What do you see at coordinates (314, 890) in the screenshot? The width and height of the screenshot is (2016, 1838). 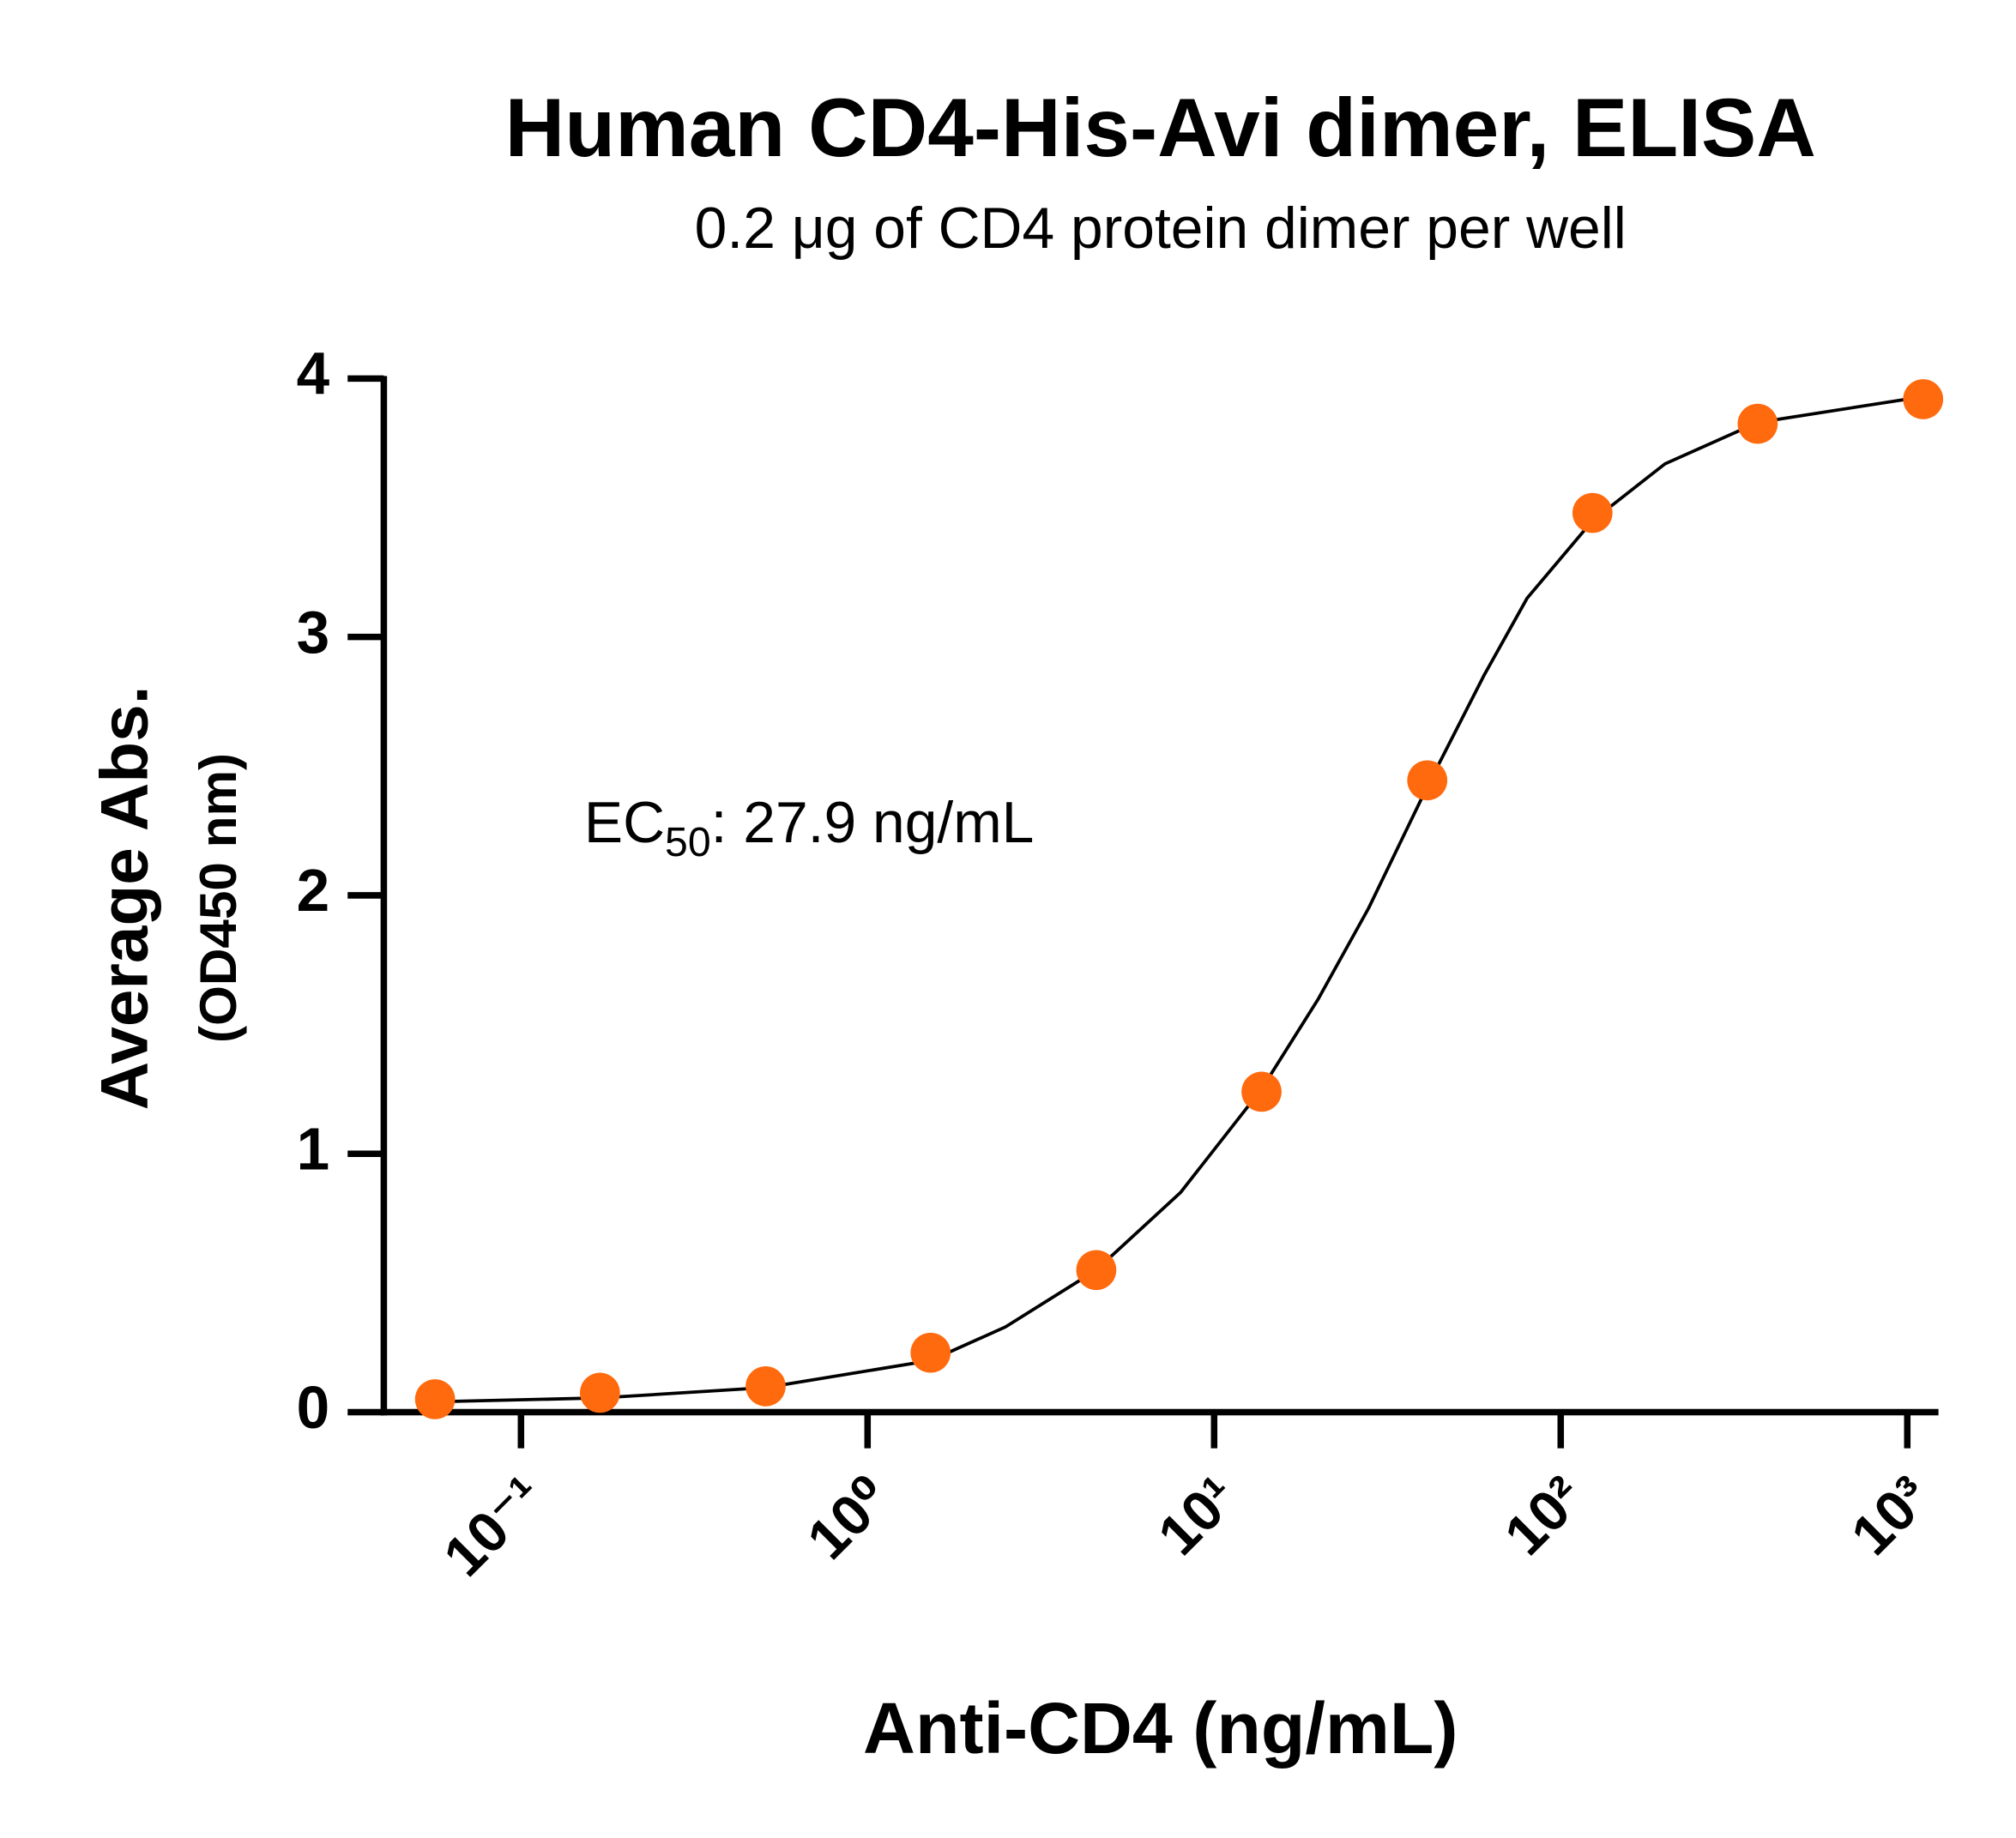 I see `y-tick-label: 2` at bounding box center [314, 890].